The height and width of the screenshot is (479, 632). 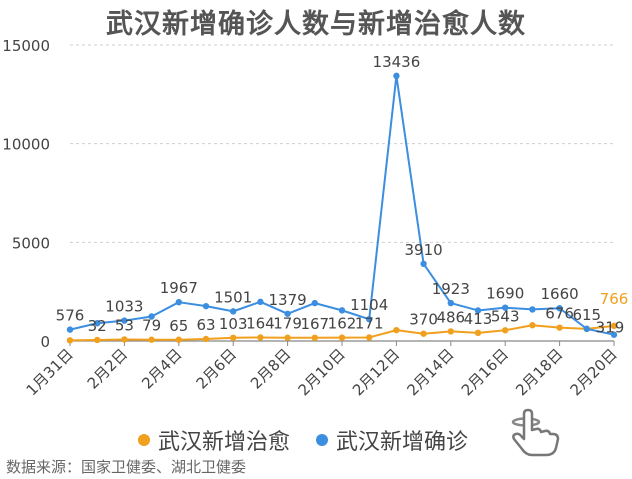 I want to click on data-label: 1379, so click(x=288, y=300).